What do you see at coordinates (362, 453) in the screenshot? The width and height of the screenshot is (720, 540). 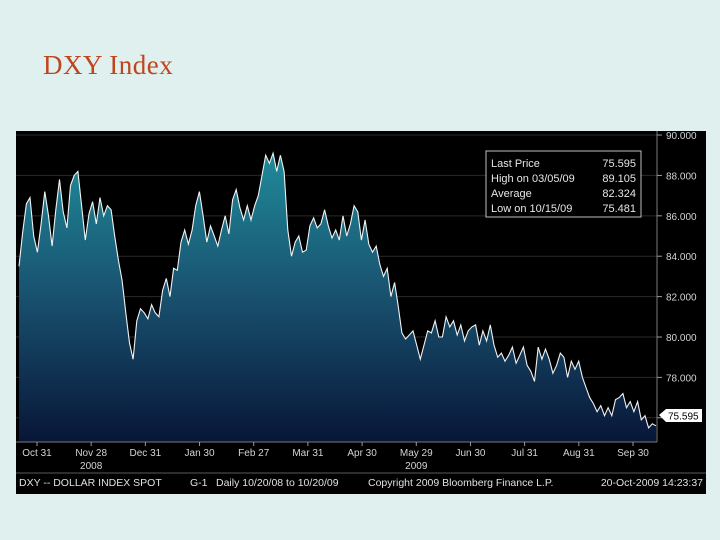 I see `x-tick-label: Apr 30` at bounding box center [362, 453].